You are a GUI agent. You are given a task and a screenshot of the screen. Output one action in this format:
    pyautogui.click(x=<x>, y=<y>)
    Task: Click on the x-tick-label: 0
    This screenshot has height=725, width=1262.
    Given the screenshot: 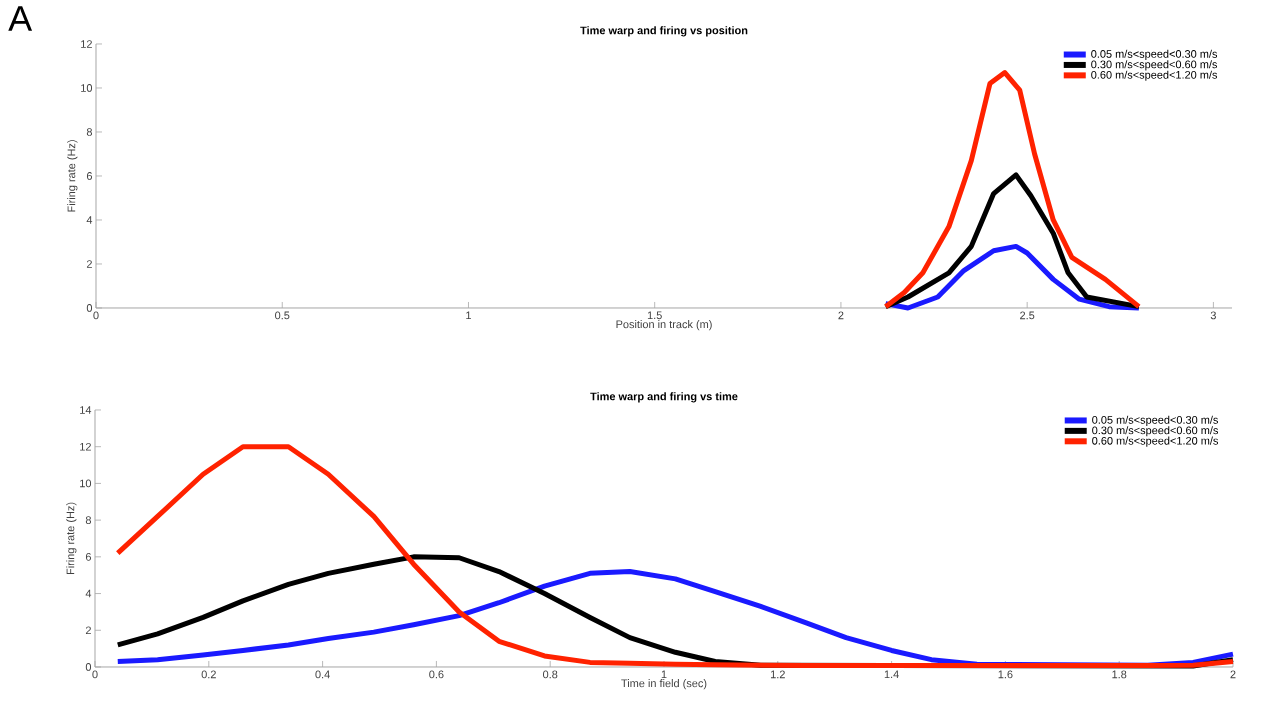 What is the action you would take?
    pyautogui.click(x=96, y=315)
    